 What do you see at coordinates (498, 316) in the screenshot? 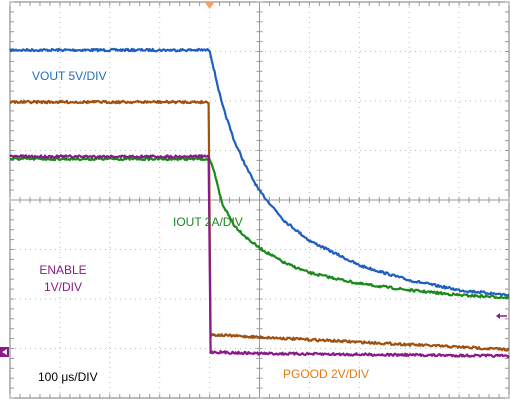
I see `trigger-level-arrowhead` at bounding box center [498, 316].